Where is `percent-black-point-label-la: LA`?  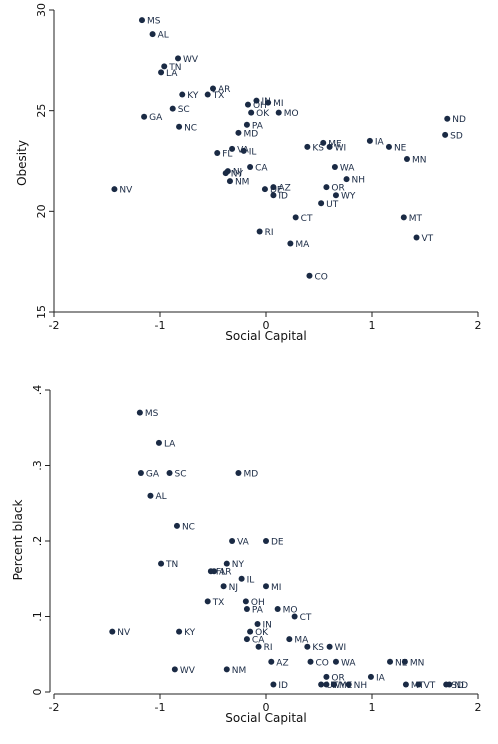 percent-black-point-label-la: LA is located at coordinates (170, 444).